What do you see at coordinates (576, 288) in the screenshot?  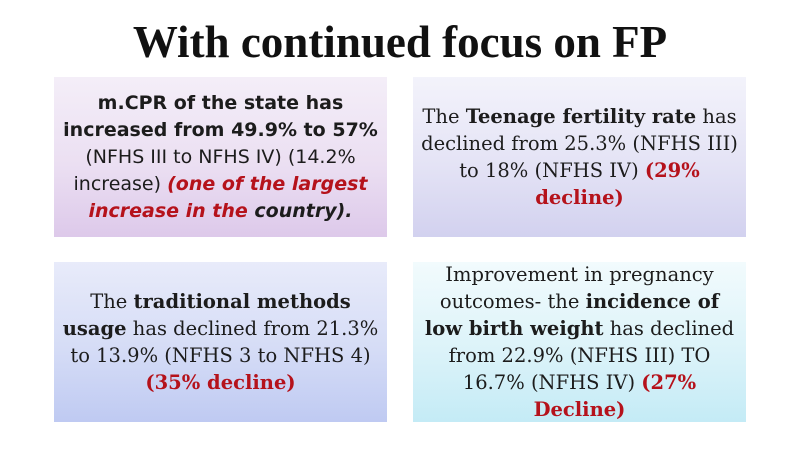 I see `pregnancy-prefix: Improvement in pregnancy outcomes- the` at bounding box center [576, 288].